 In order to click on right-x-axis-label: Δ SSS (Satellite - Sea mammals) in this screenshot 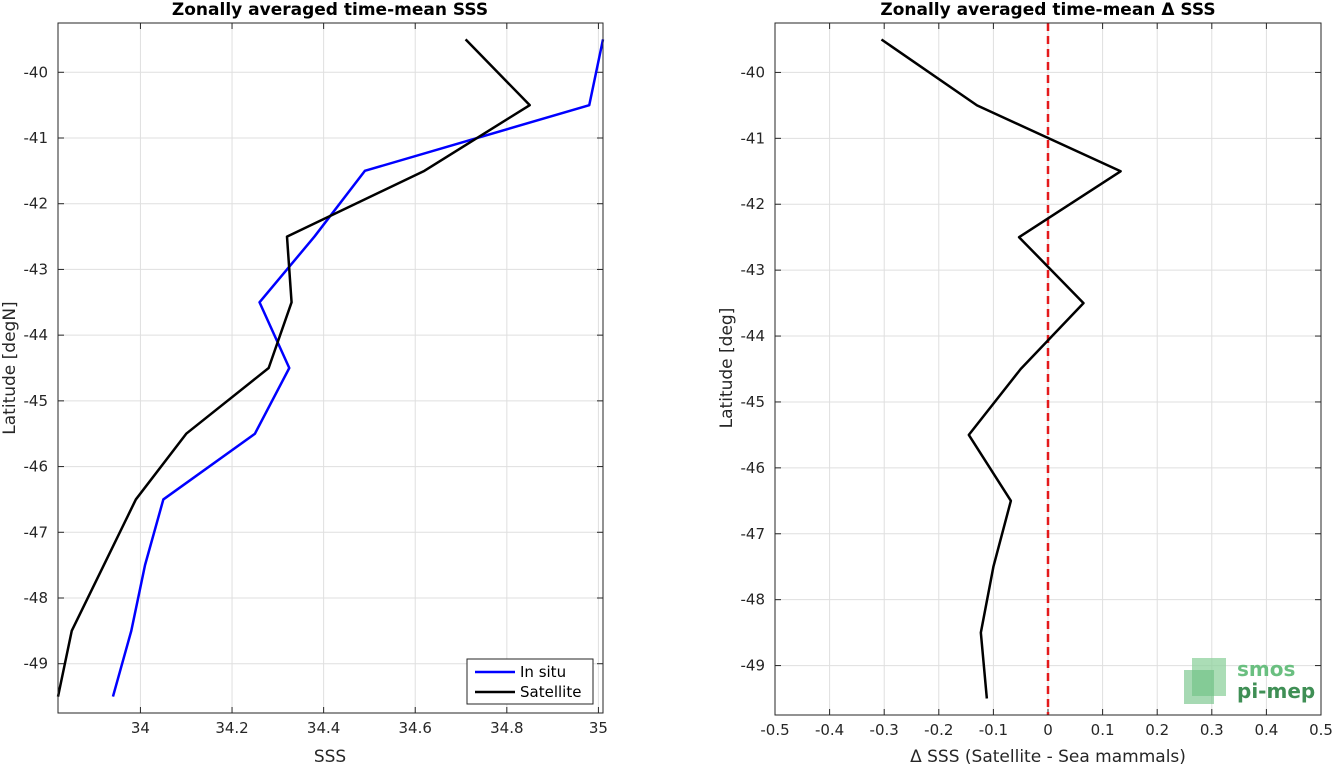, I will do `click(1048, 756)`.